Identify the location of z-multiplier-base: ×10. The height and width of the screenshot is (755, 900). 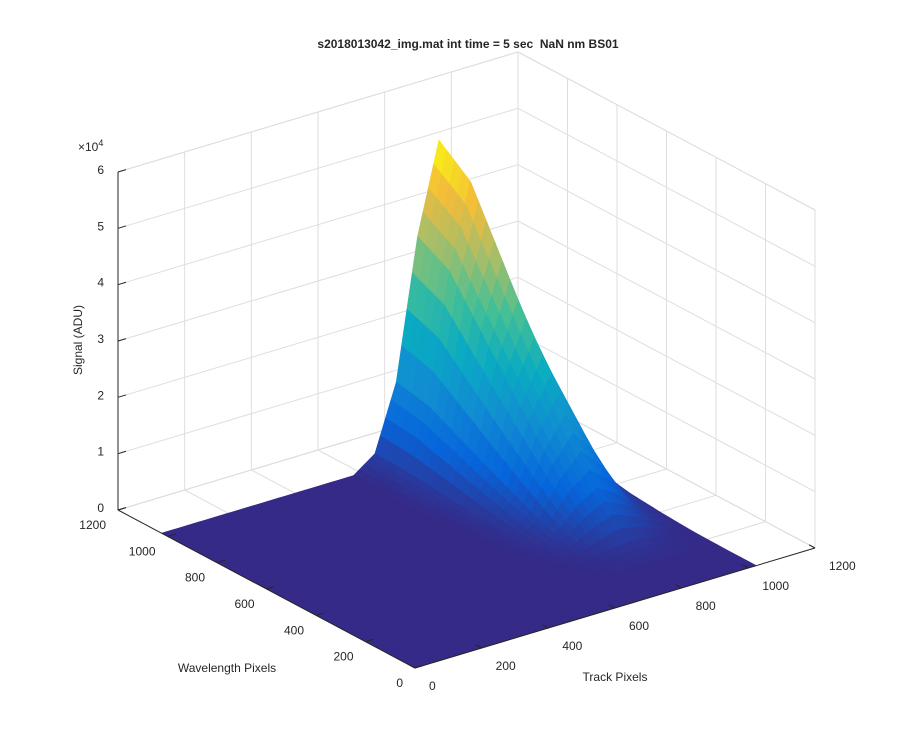
(88, 147).